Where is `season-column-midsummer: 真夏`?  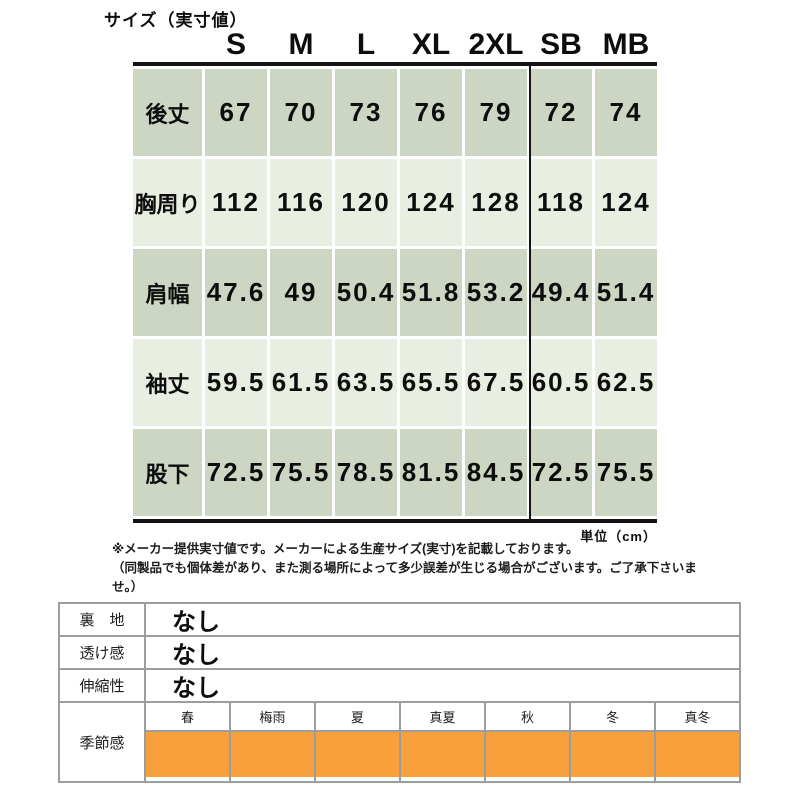 season-column-midsummer: 真夏 is located at coordinates (443, 742).